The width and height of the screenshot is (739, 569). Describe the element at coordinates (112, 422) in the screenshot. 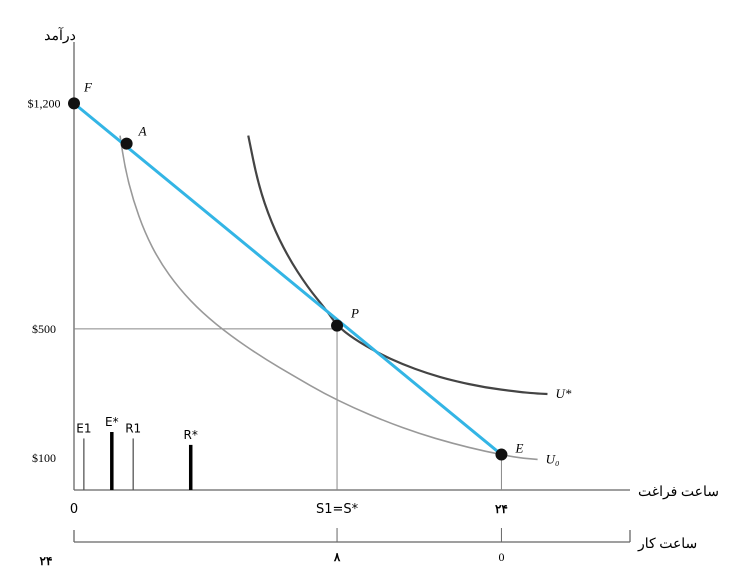

I see `bar-label: E*` at that location.